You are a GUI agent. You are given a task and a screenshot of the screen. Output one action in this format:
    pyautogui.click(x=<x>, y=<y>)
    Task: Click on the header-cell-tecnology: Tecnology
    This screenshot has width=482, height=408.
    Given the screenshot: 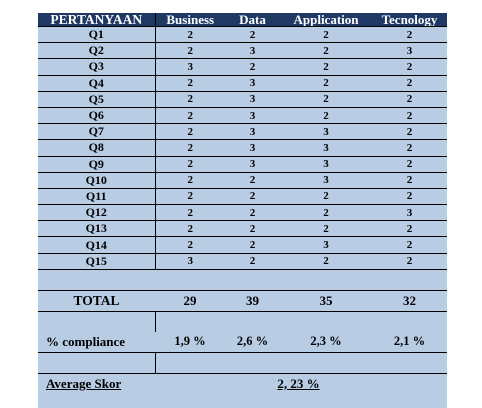 What is the action you would take?
    pyautogui.click(x=409, y=20)
    